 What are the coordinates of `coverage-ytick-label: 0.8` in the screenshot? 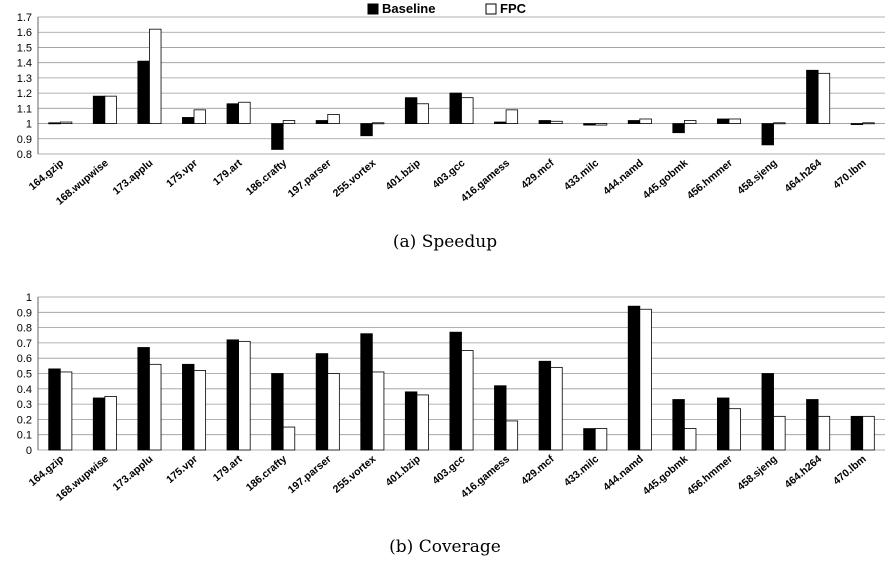 It's located at (24, 329).